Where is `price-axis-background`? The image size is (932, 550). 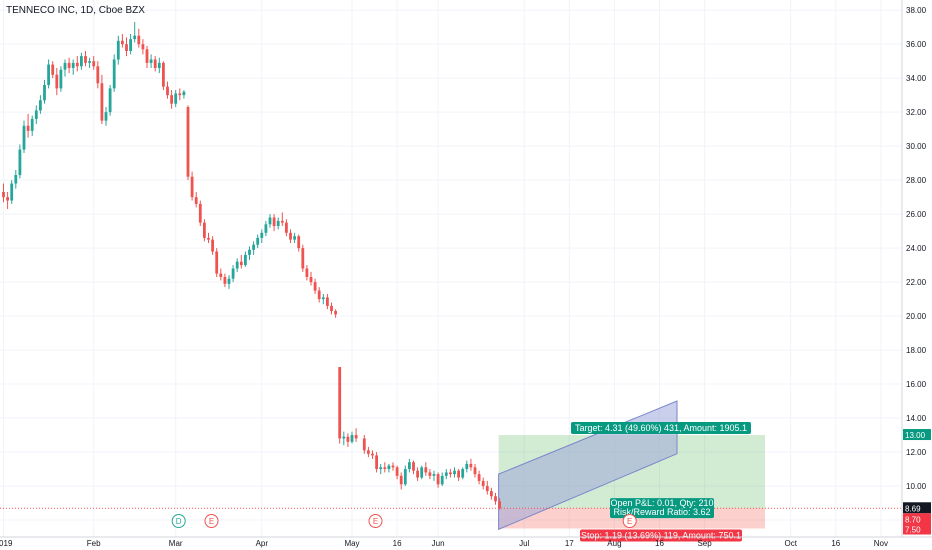
price-axis-background is located at coordinates (917, 275).